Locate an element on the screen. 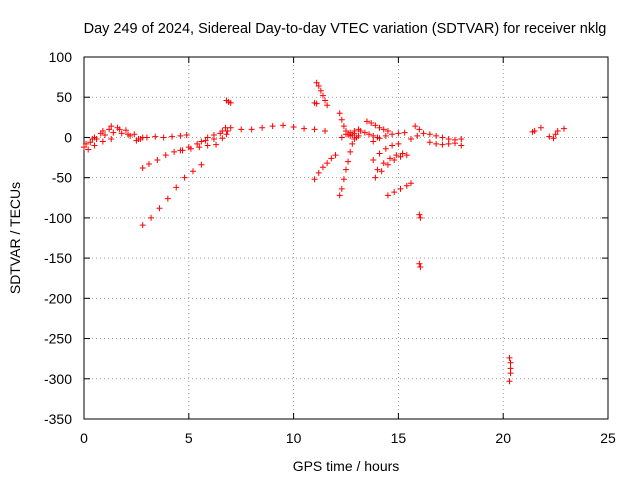 This screenshot has height=480, width=640. series-arc-t is located at coordinates (536, 129).